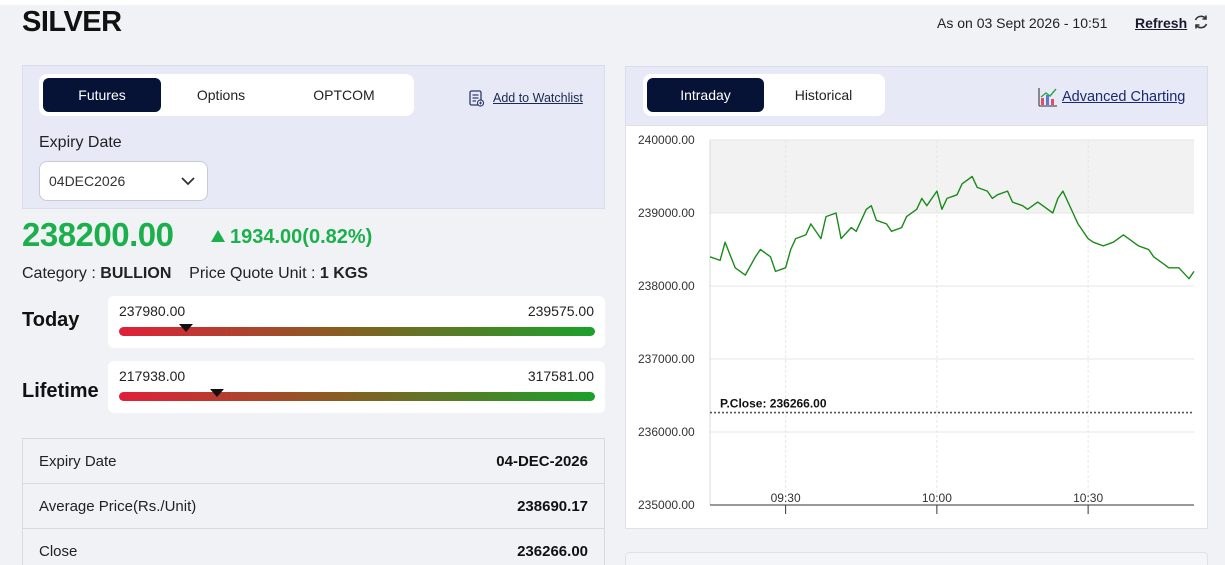 Image resolution: width=1225 pixels, height=565 pixels. What do you see at coordinates (59, 273) in the screenshot?
I see `category-label: Category :` at bounding box center [59, 273].